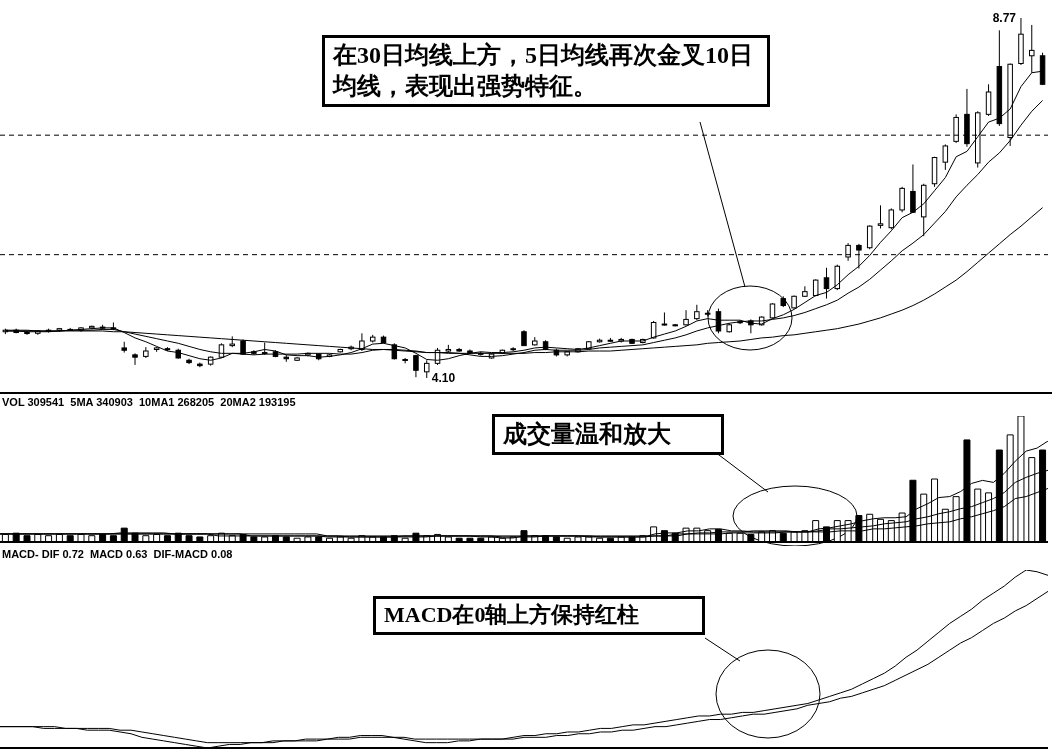 Image resolution: width=1052 pixels, height=754 pixels. What do you see at coordinates (539, 615) in the screenshot?
I see `callout-box: MACD在0轴上方保持红柱` at bounding box center [539, 615].